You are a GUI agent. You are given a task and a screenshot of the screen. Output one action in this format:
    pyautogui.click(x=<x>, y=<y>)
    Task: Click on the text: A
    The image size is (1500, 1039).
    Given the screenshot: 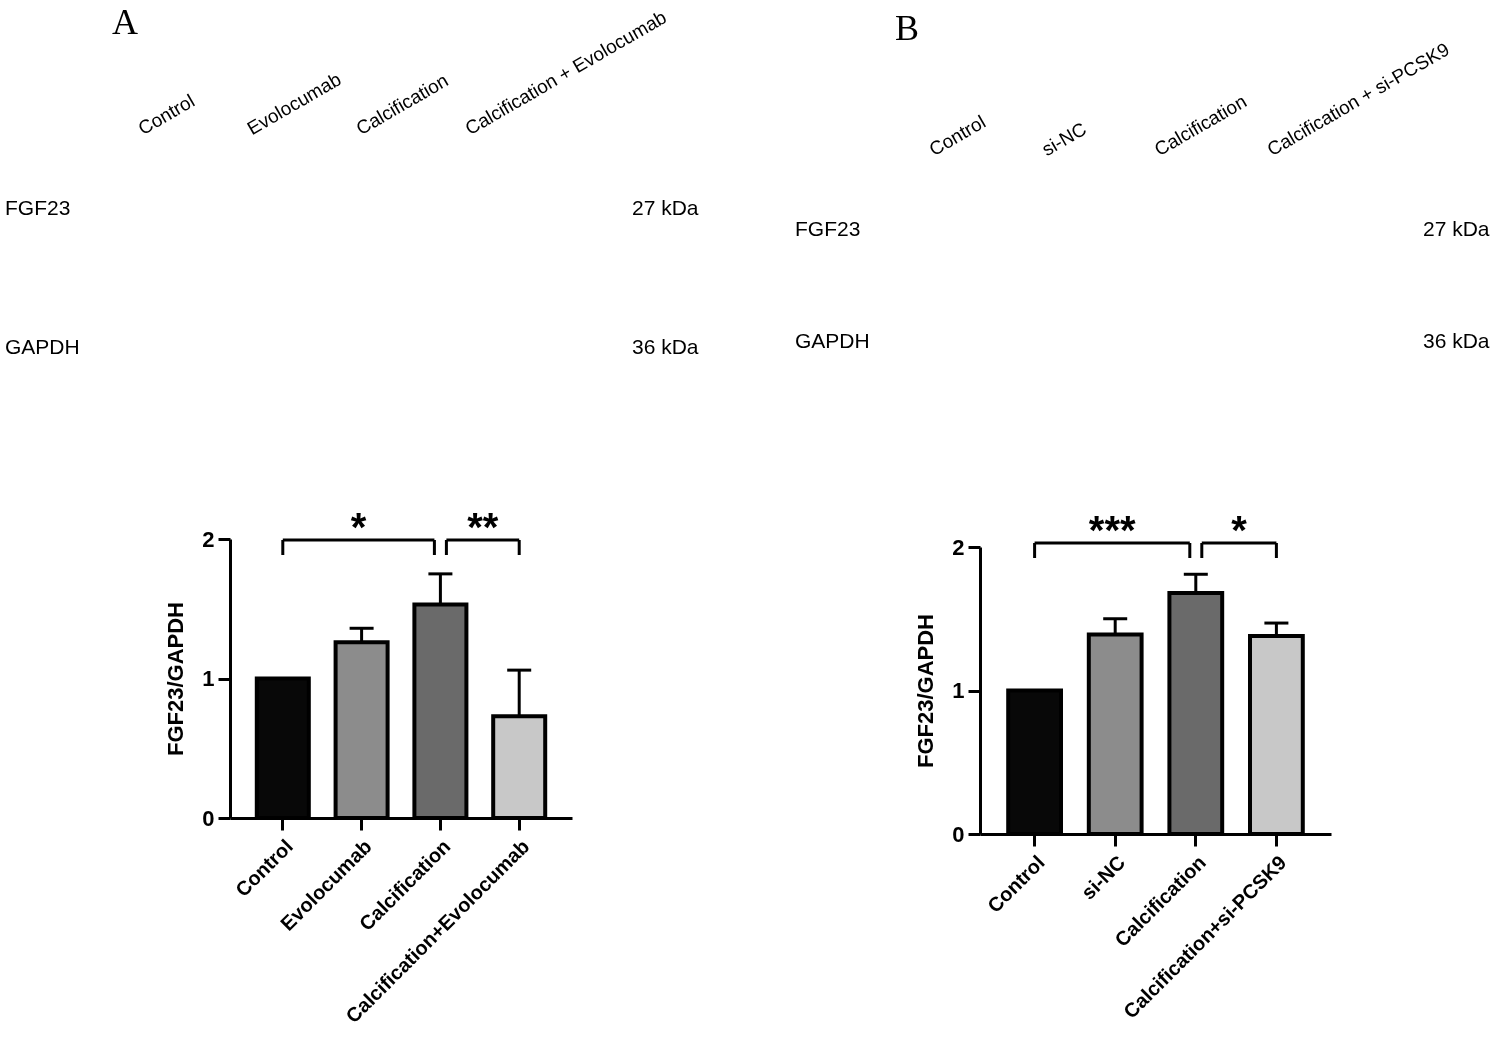 What is the action you would take?
    pyautogui.click(x=125, y=22)
    